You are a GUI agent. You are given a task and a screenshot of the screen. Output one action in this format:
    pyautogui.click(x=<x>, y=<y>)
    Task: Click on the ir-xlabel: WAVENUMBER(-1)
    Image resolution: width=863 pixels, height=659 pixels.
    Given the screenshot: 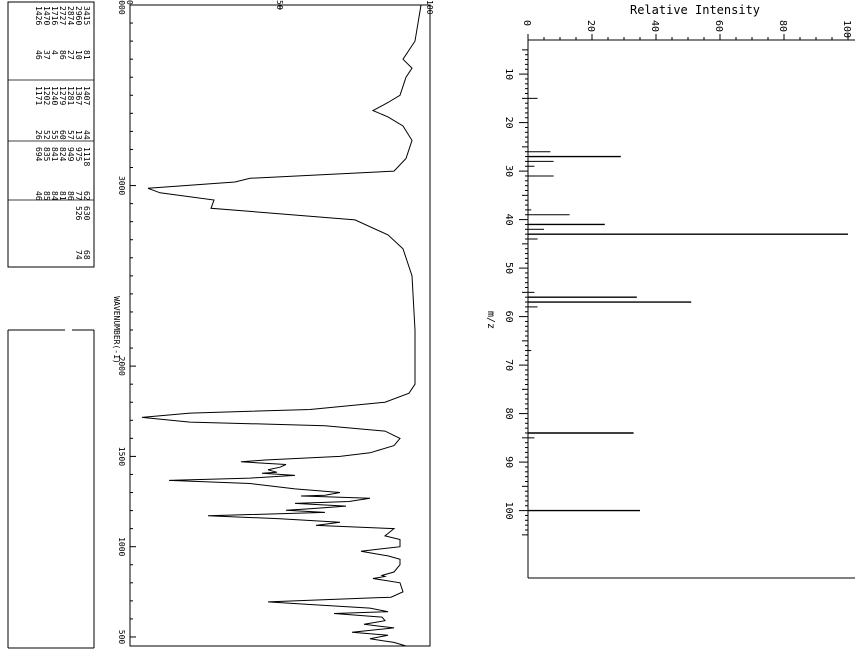 What is the action you would take?
    pyautogui.click(x=116, y=329)
    